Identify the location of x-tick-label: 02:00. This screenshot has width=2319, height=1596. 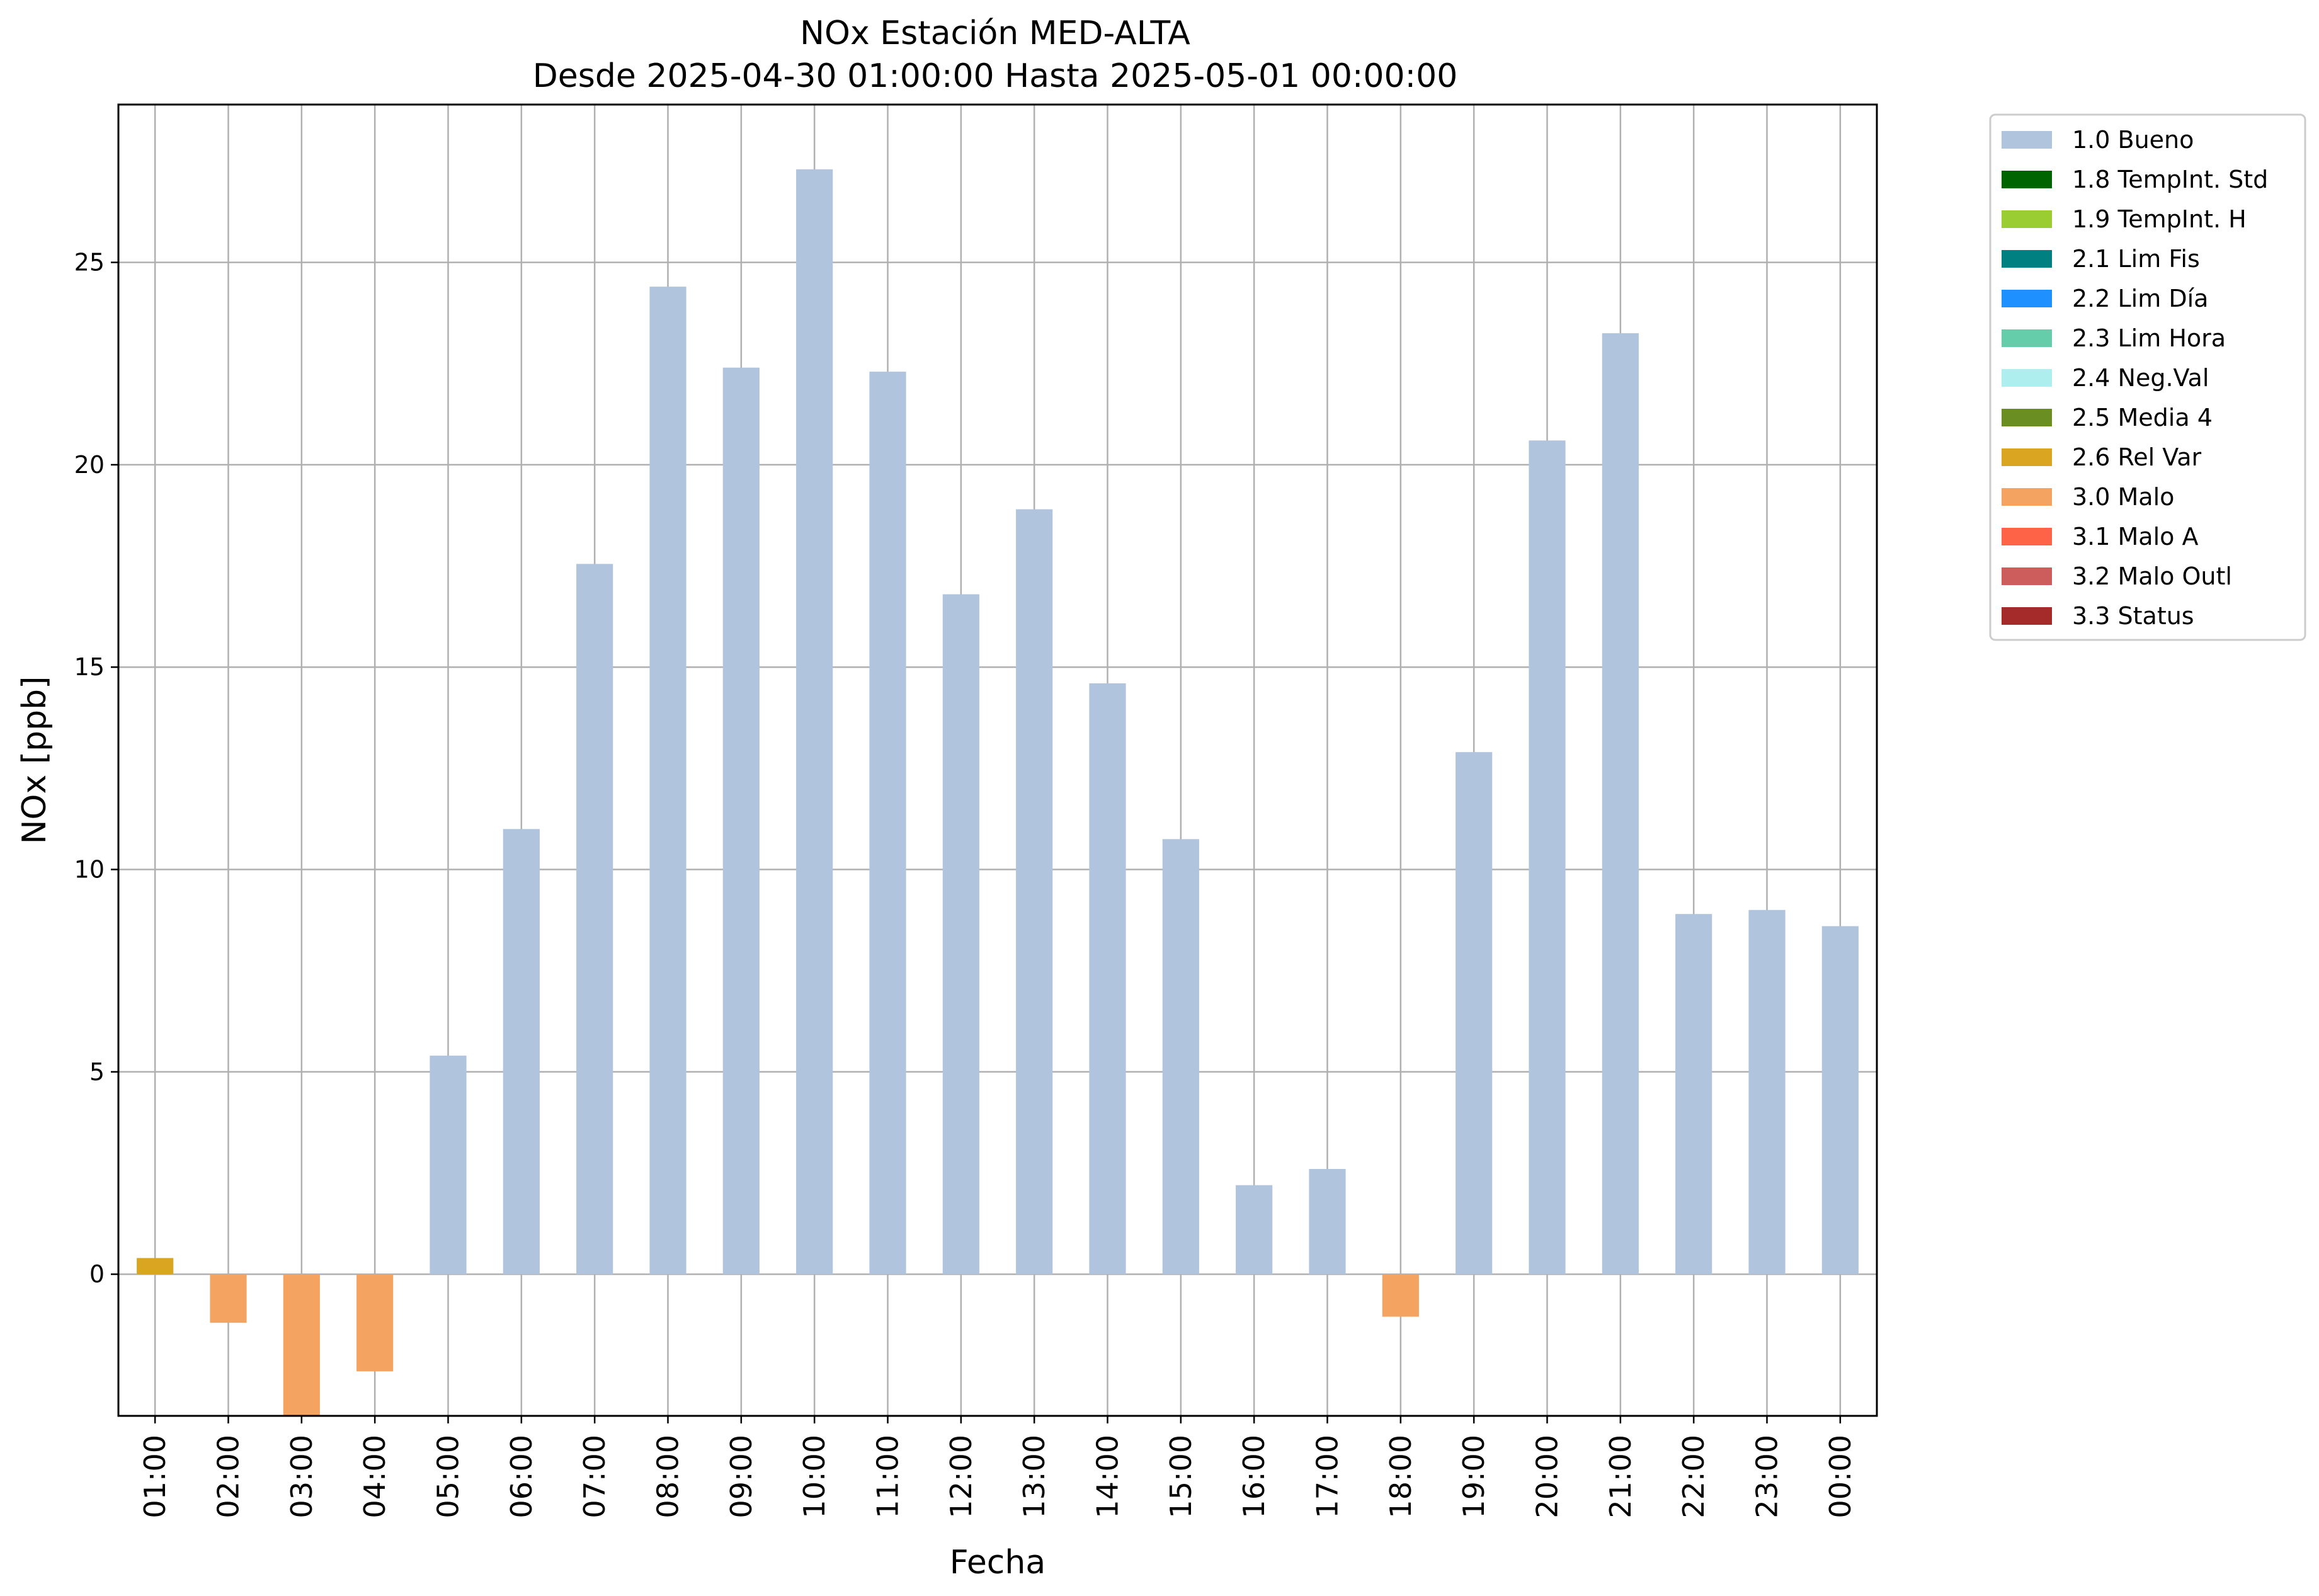
(229, 1477).